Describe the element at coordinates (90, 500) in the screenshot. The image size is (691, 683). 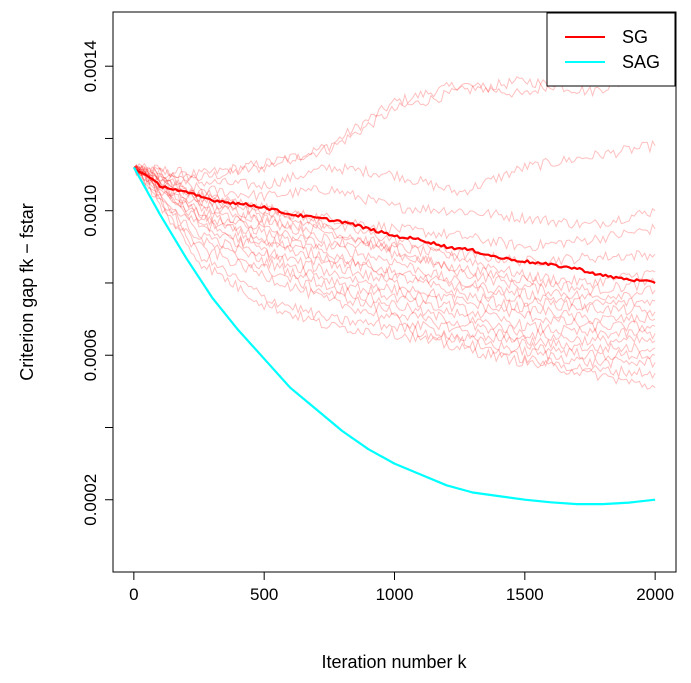
I see `y-tick-label-0: 0.0002` at that location.